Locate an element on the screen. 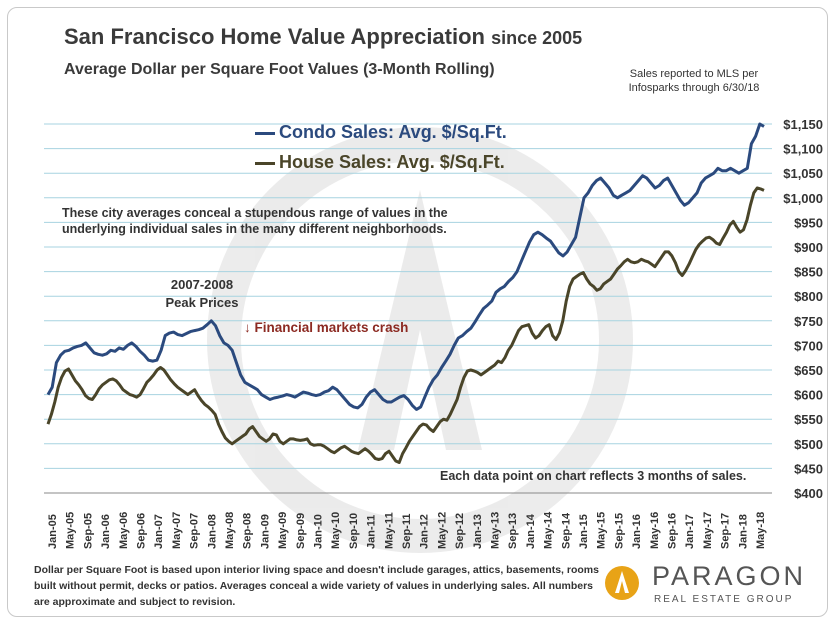 This screenshot has height=623, width=835. x-tick-label: Jan-18 is located at coordinates (743, 531).